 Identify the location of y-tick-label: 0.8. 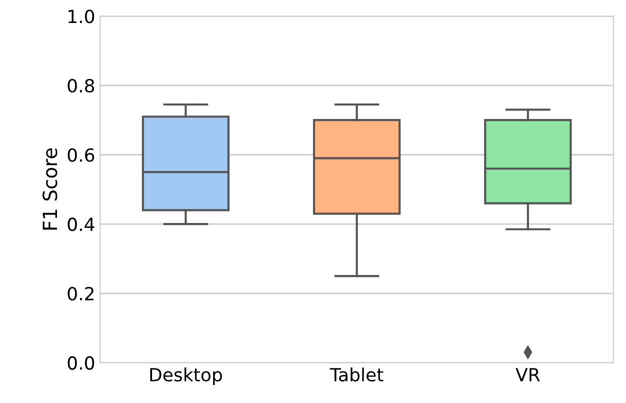
(81, 85).